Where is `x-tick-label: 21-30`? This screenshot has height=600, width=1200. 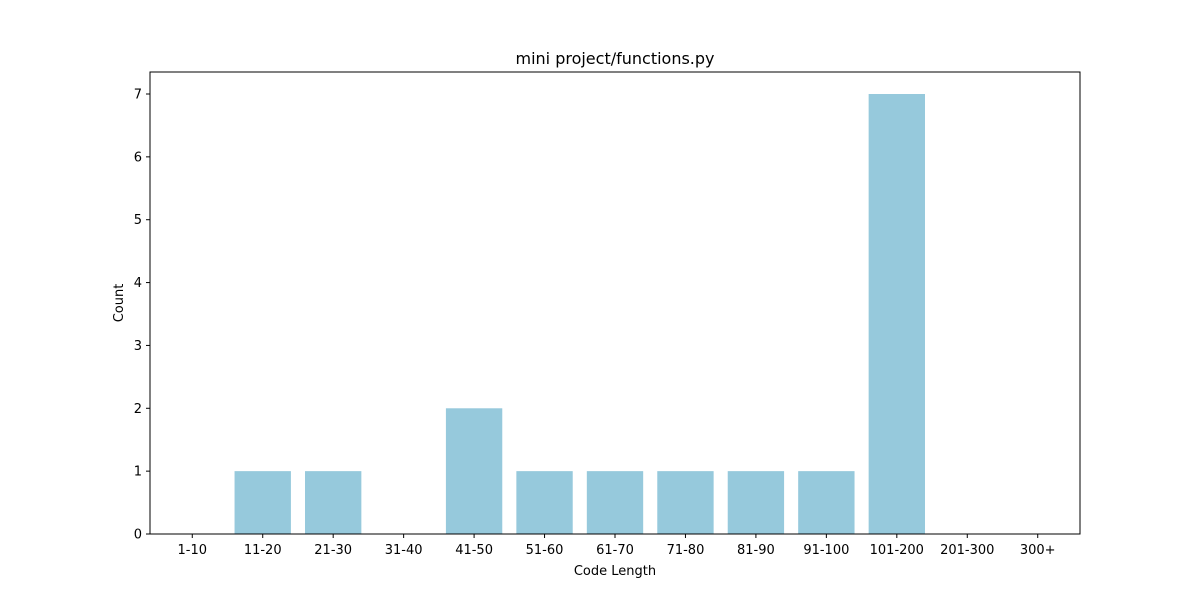 x-tick-label: 21-30 is located at coordinates (333, 550).